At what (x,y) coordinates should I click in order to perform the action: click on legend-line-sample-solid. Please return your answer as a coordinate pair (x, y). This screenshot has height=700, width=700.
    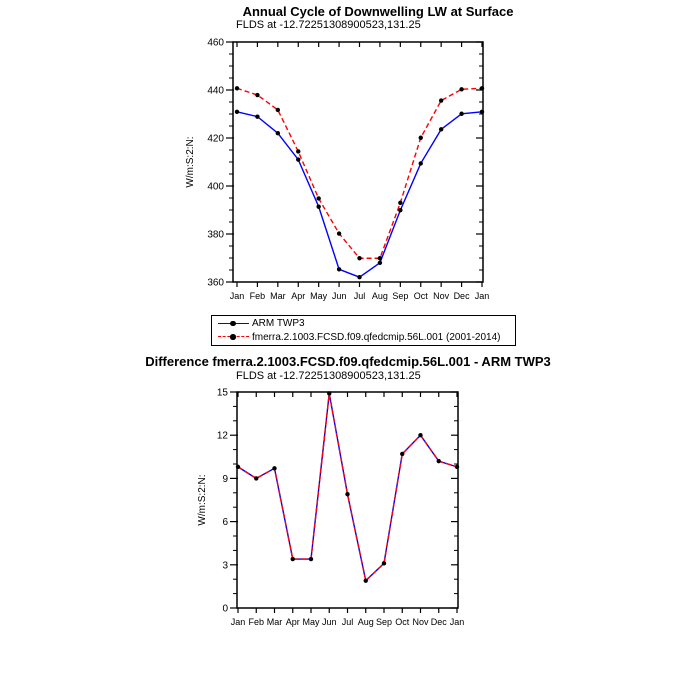
    Looking at the image, I should click on (233, 324).